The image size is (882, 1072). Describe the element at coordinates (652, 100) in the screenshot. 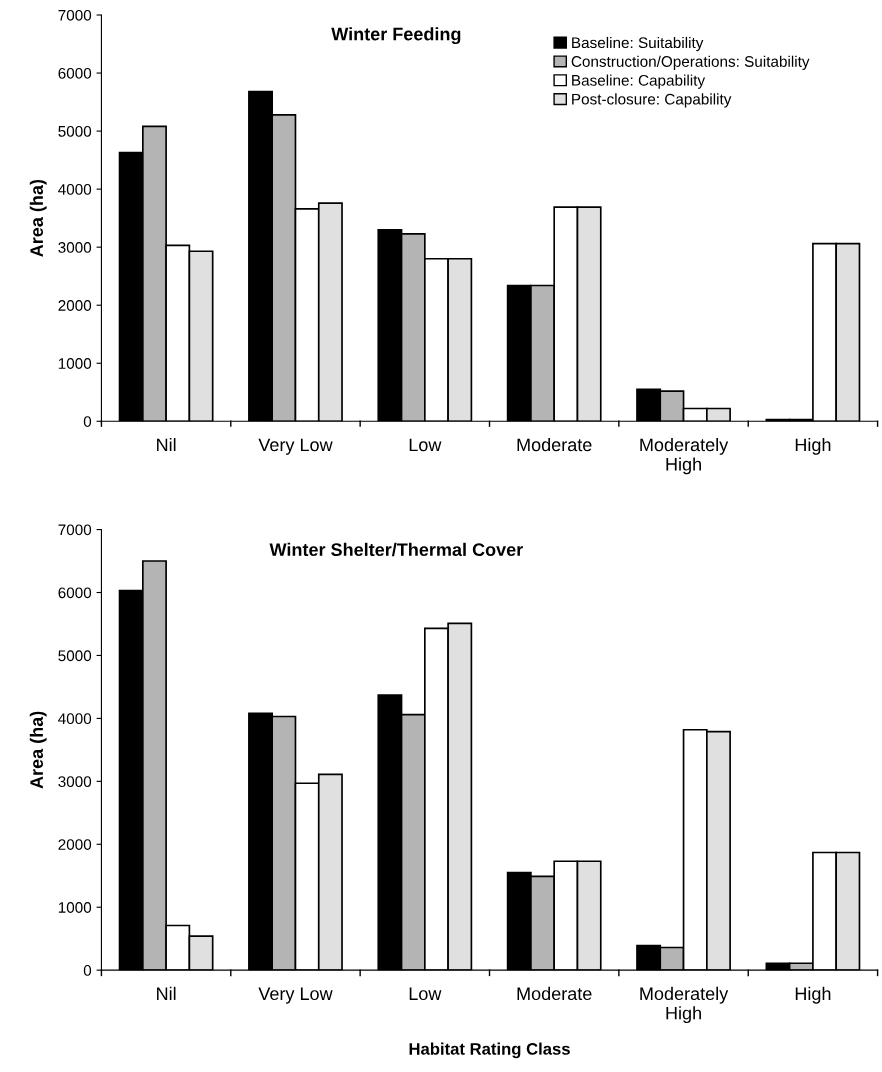

I see `legend-label: Post-closure: Capability` at that location.